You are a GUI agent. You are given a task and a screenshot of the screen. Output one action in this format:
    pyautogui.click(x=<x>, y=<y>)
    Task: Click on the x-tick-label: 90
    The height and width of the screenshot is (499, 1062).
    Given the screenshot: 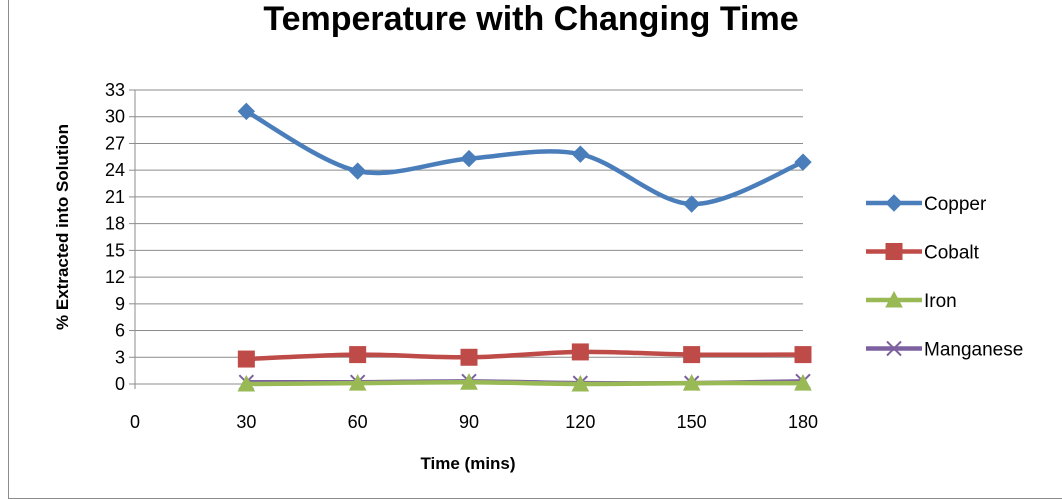 What is the action you would take?
    pyautogui.click(x=469, y=422)
    